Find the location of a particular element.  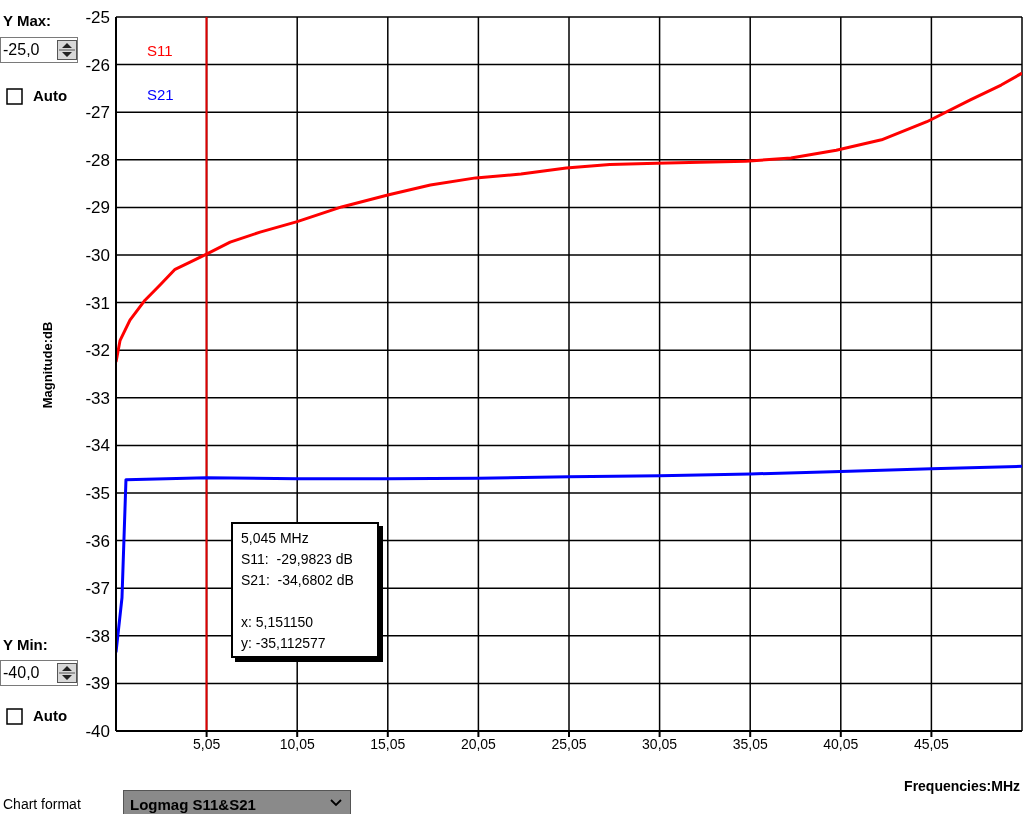

x-tick-label: 35,05 is located at coordinates (750, 743).